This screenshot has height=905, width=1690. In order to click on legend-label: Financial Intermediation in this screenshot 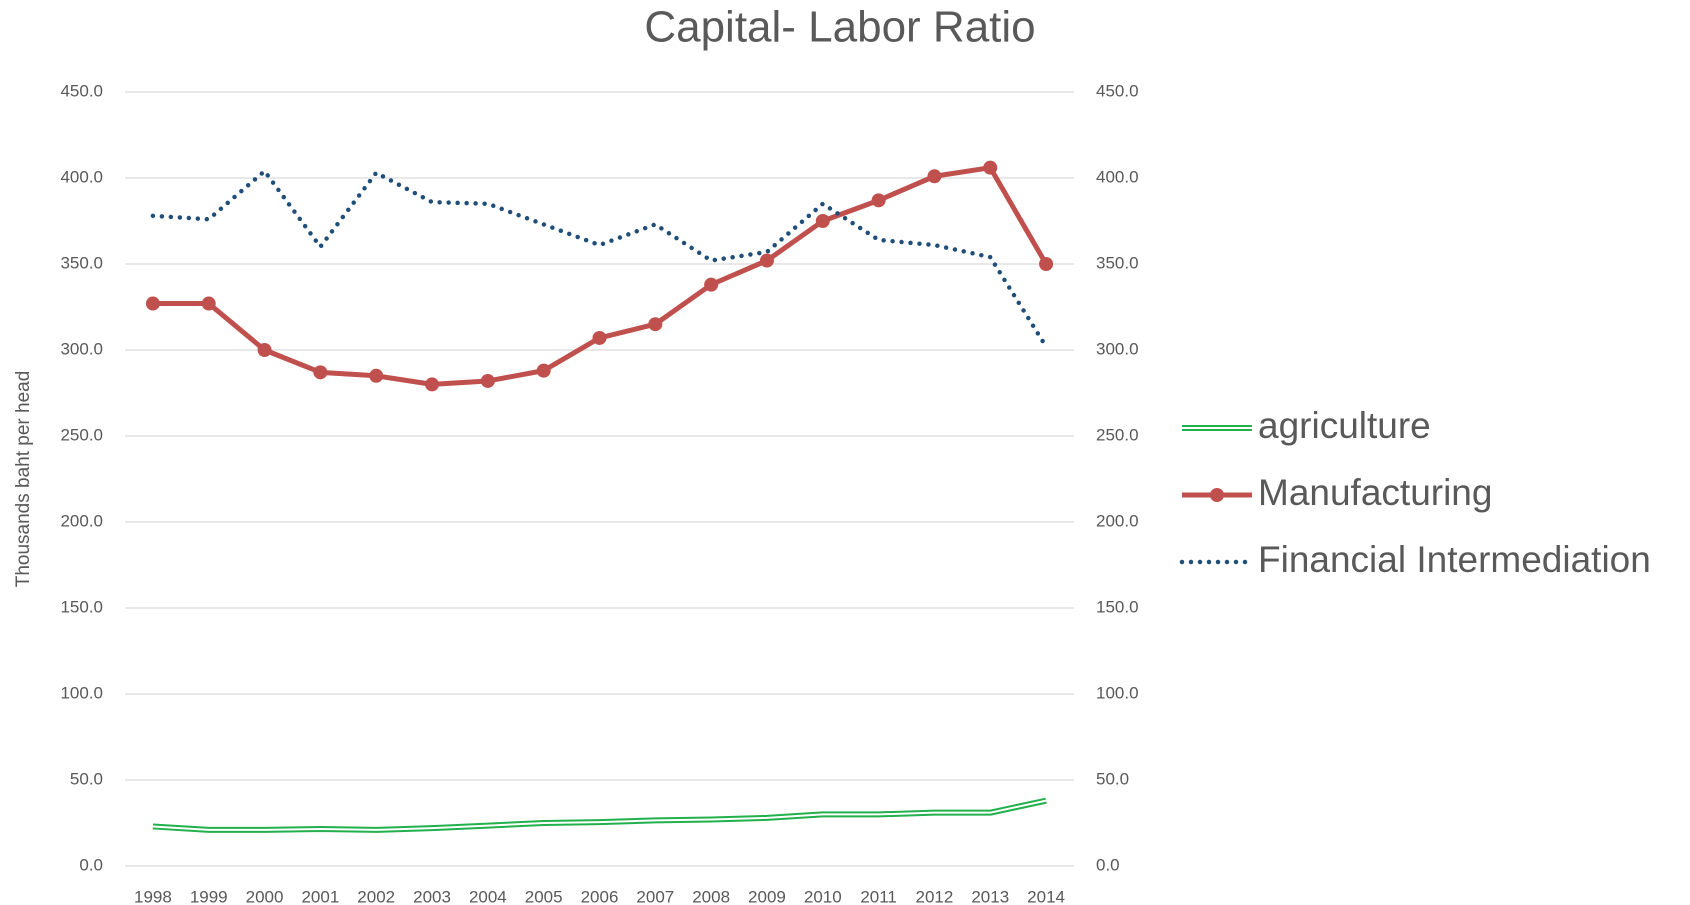, I will do `click(1454, 559)`.